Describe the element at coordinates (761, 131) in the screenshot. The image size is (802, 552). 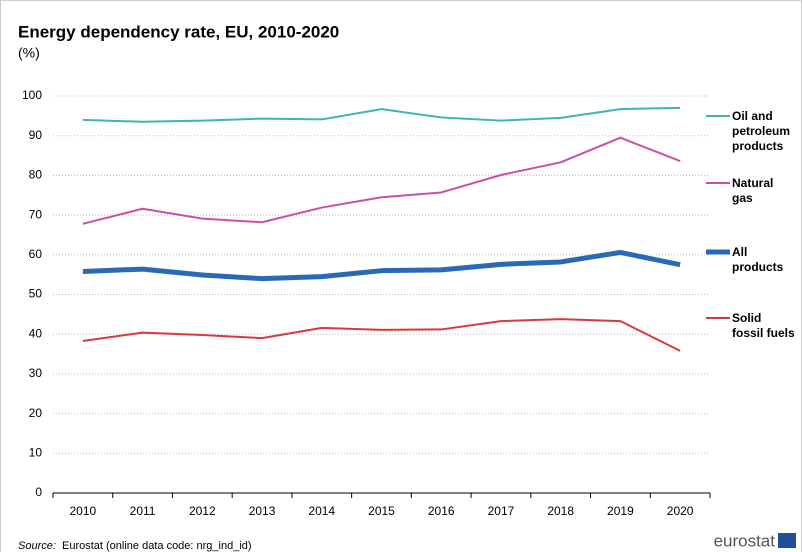
I see `legend-label: Oil and petroleum products` at that location.